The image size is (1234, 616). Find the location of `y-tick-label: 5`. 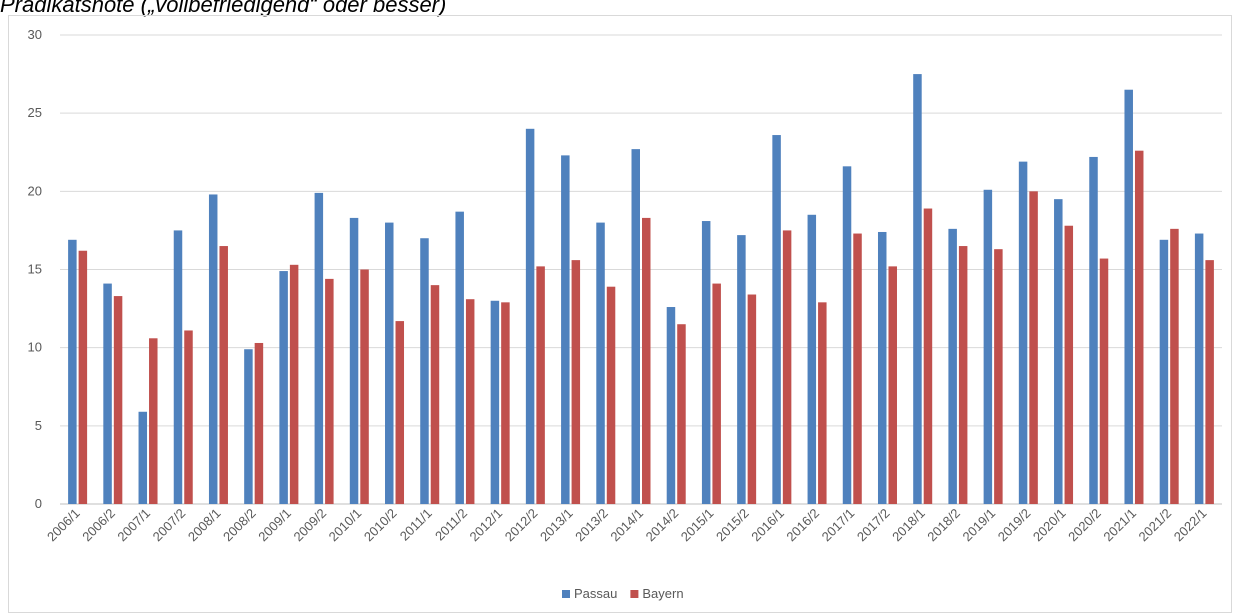

y-tick-label: 5 is located at coordinates (38, 425).